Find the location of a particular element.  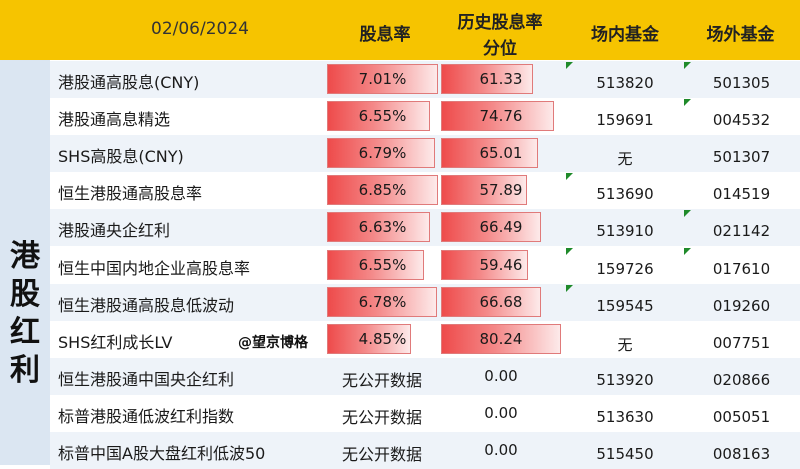

index-name: 港股通高息精选 is located at coordinates (114, 120).